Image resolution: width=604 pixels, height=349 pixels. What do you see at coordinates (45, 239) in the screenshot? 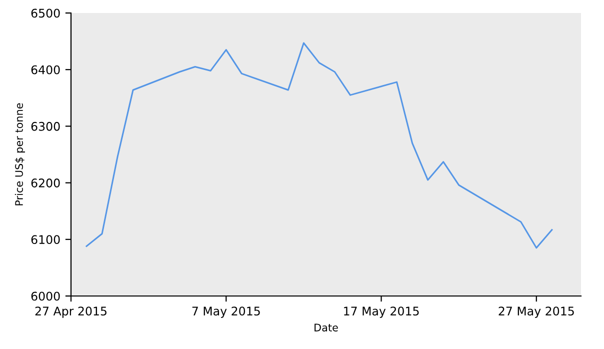
I see `y-tick-label: 6100` at bounding box center [45, 239].